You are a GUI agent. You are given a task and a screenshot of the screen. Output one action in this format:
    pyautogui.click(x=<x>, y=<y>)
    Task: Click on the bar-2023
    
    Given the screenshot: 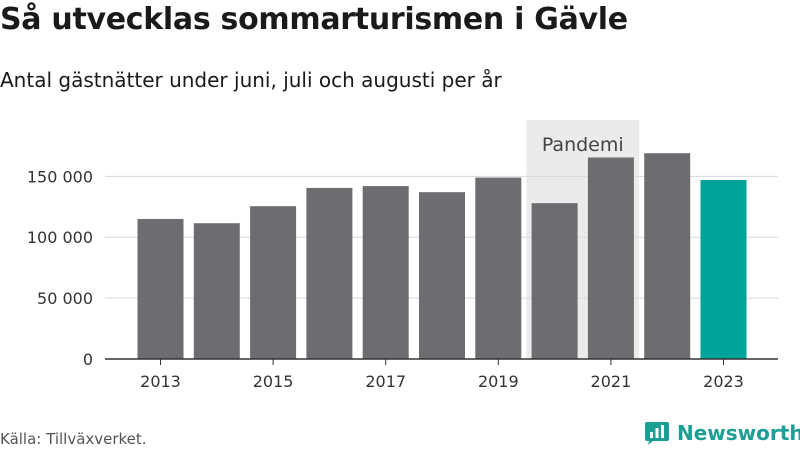 What is the action you would take?
    pyautogui.click(x=723, y=269)
    